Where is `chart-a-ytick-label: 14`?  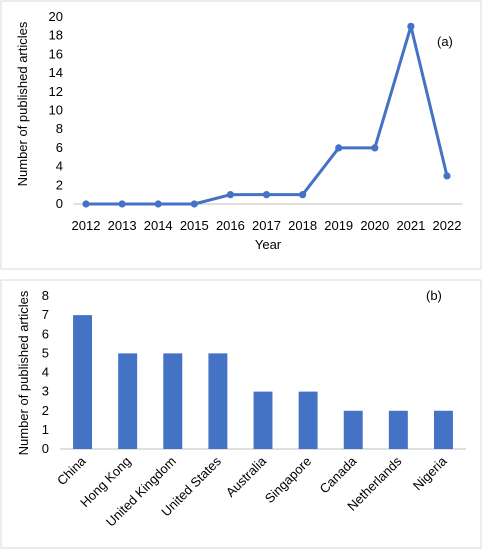
chart-a-ytick-label: 14 is located at coordinates (56, 72).